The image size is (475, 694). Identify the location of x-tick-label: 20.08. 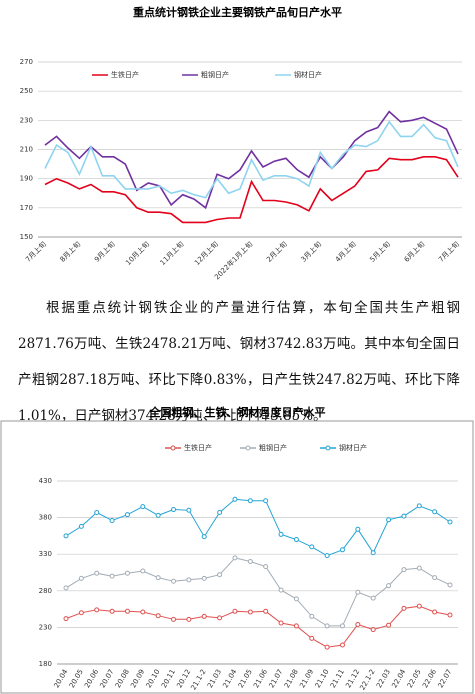
(122, 678).